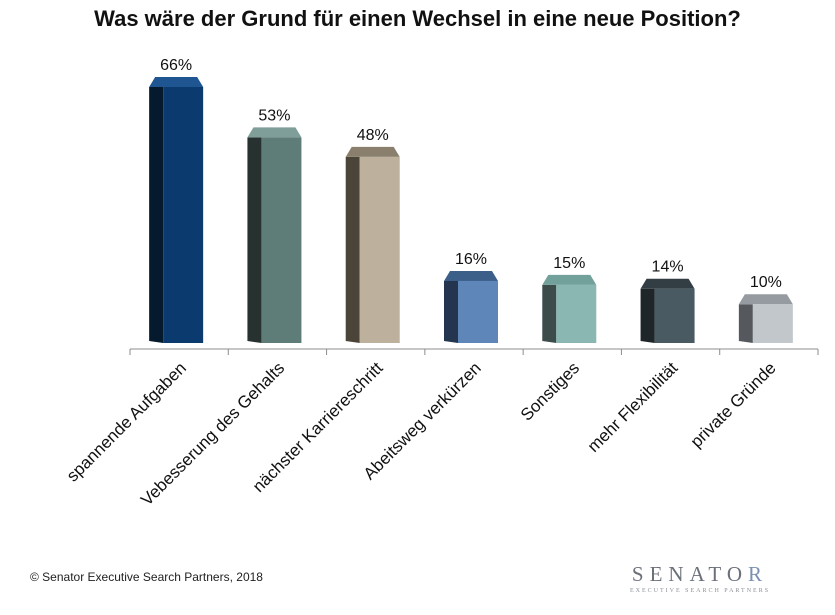  I want to click on senator-logo: SENATOR EXECUTIVE SEARCH PARTNERS, so click(700, 578).